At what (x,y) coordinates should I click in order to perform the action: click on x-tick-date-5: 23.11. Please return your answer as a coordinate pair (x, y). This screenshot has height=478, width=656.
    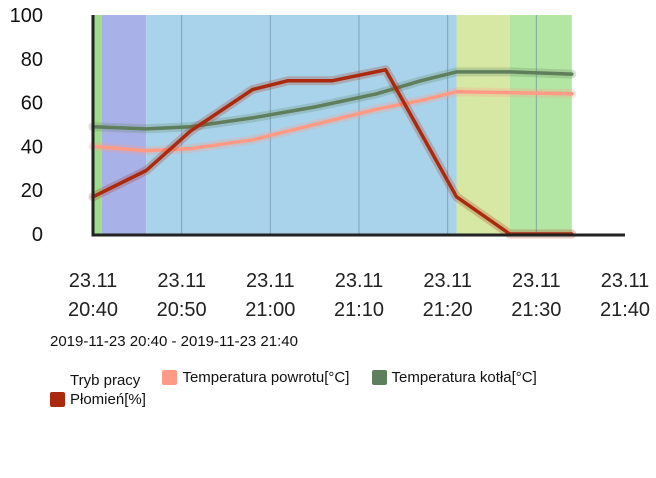
    Looking at the image, I should click on (536, 281).